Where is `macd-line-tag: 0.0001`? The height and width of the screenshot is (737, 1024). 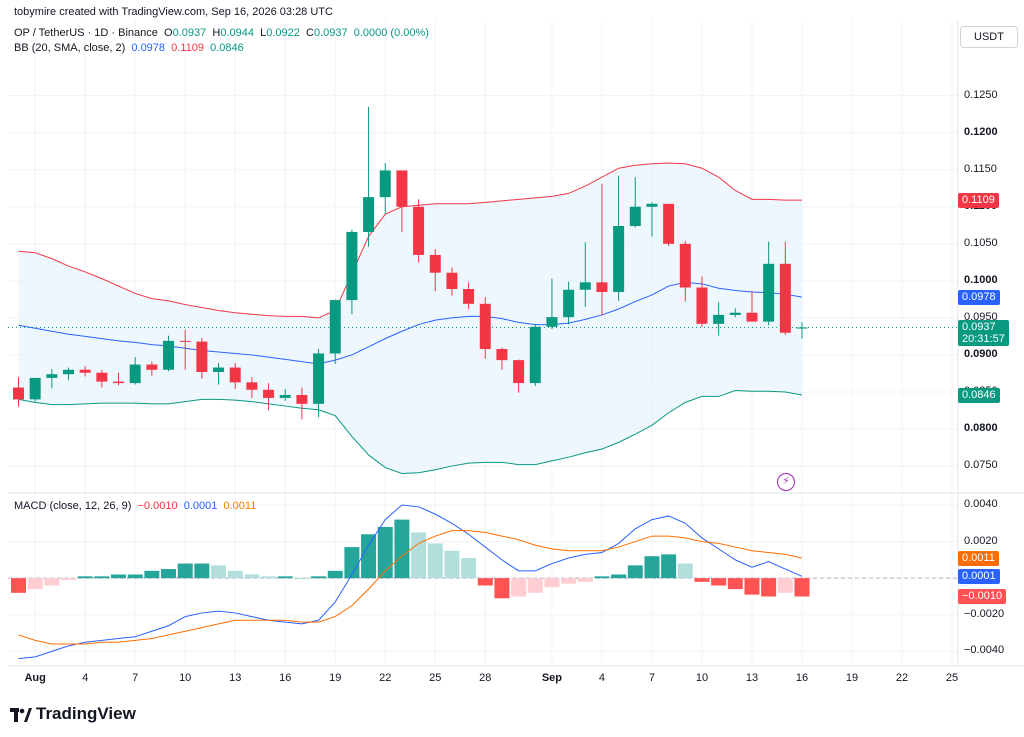 macd-line-tag: 0.0001 is located at coordinates (979, 577).